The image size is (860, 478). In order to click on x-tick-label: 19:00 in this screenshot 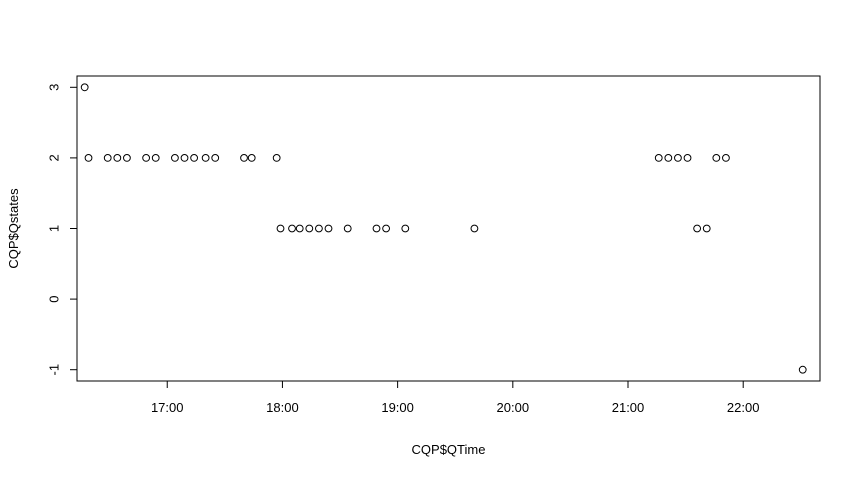, I will do `click(397, 407)`.